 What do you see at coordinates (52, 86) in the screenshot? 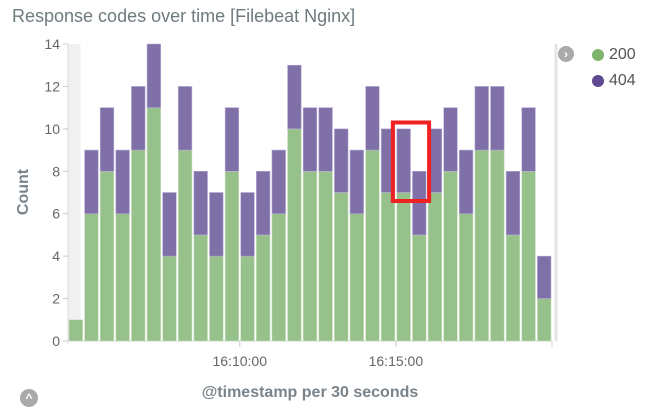
I see `y-tick-label: 12` at bounding box center [52, 86].